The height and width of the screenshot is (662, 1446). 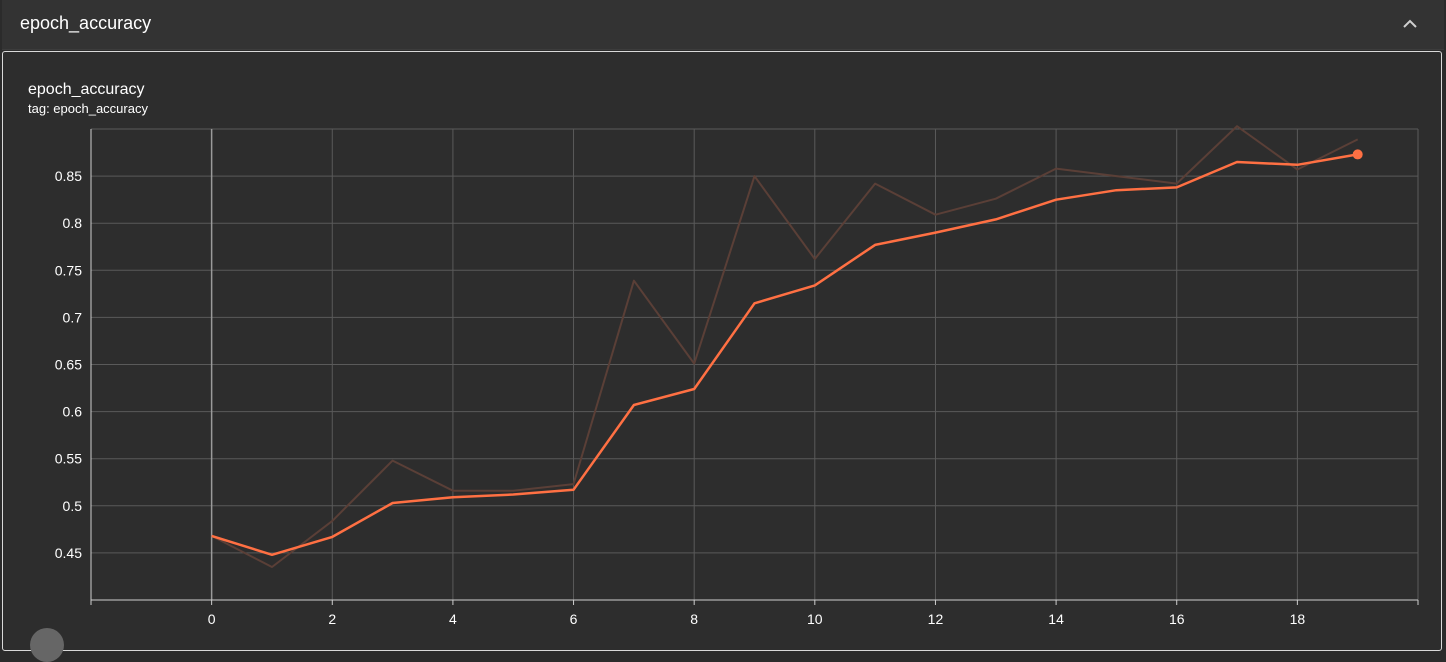 I want to click on chevron-up-icon, so click(x=1410, y=24).